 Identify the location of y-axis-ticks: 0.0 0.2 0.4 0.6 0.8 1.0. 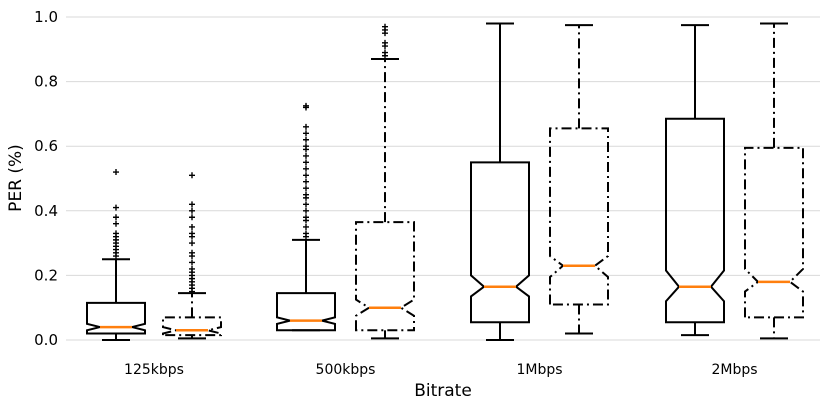
(46, 178).